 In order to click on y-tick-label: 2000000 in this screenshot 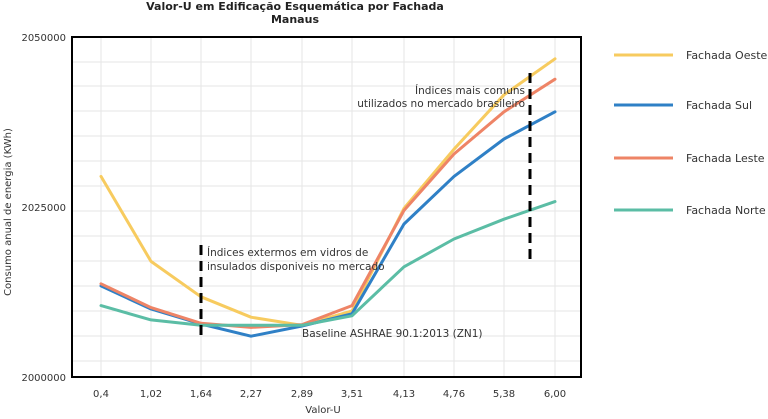, I will do `click(43, 378)`.